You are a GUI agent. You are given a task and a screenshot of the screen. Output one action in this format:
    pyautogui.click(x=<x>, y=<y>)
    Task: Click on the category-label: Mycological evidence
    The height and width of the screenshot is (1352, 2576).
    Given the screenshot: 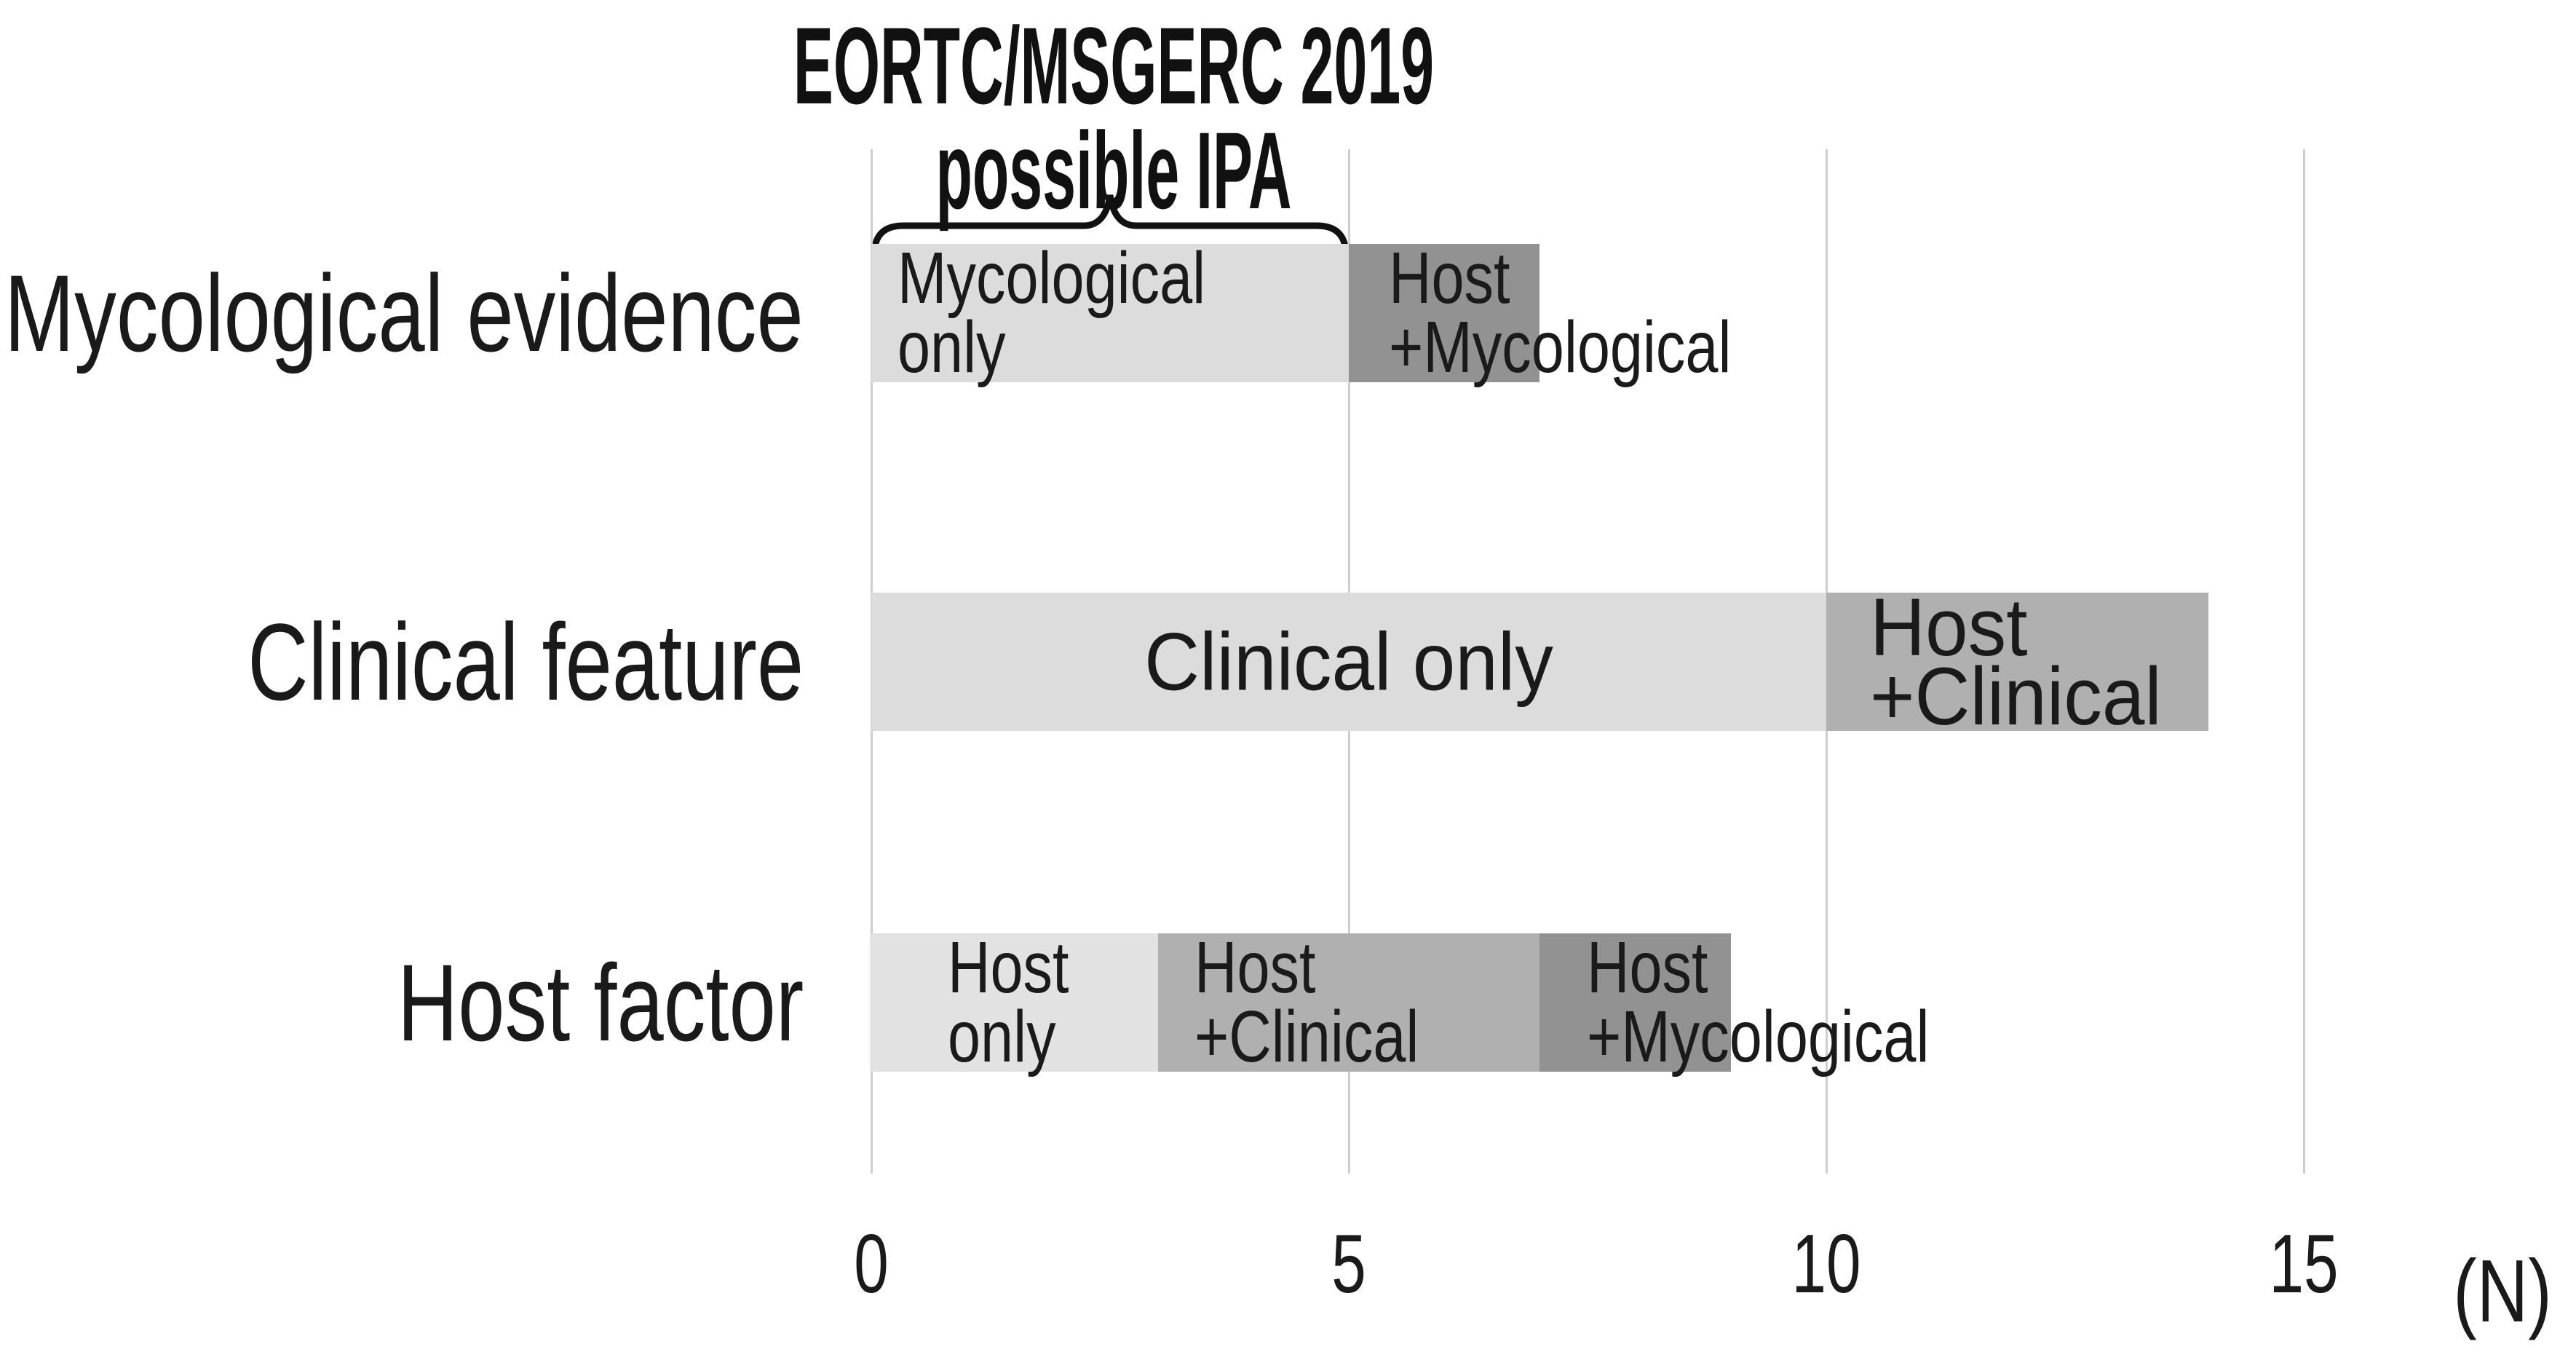 What is the action you would take?
    pyautogui.click(x=404, y=313)
    